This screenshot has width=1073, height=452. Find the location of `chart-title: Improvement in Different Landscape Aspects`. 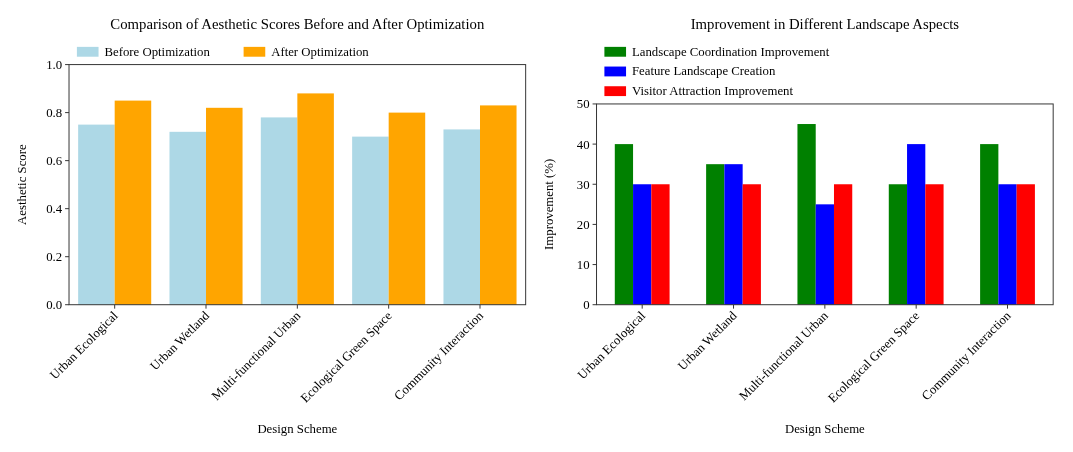

chart-title: Improvement in Different Landscape Aspects is located at coordinates (825, 24).